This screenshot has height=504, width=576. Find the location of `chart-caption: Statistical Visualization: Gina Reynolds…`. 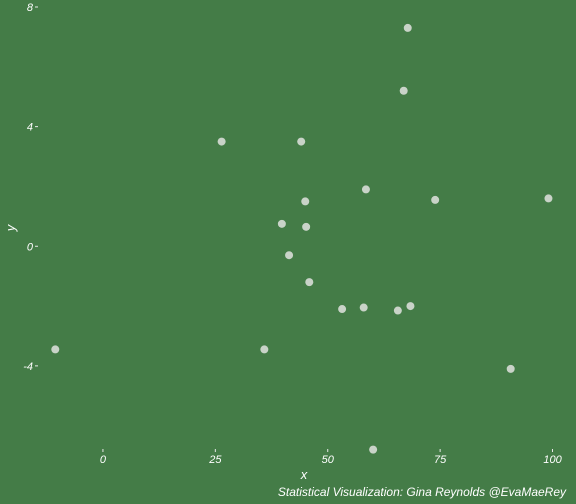

chart-caption: Statistical Visualization: Gina Reynolds… is located at coordinates (422, 492).